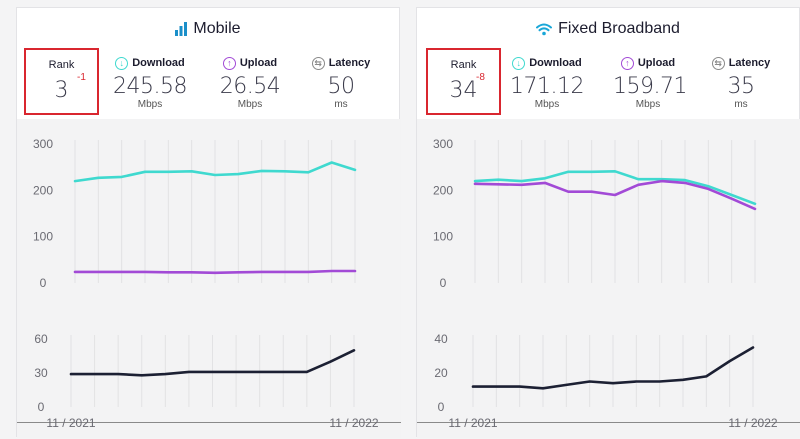 Image resolution: width=800 pixels, height=439 pixels. I want to click on mobile-upload-label: ↑ Upload, so click(250, 63).